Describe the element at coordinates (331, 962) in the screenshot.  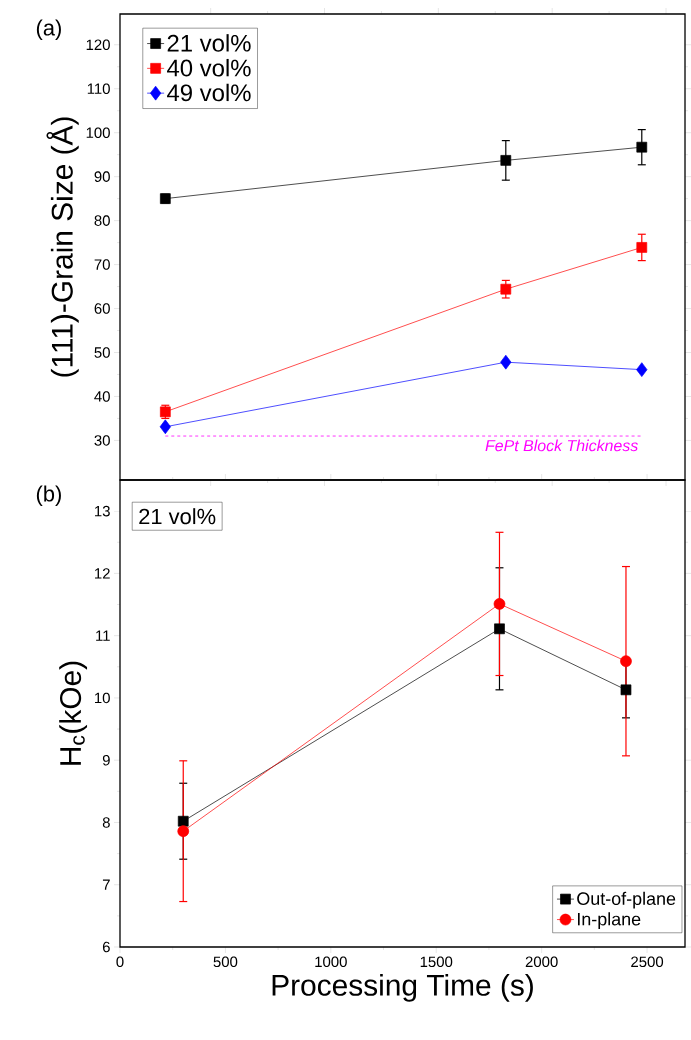
I see `x-tick-label: 1000` at that location.